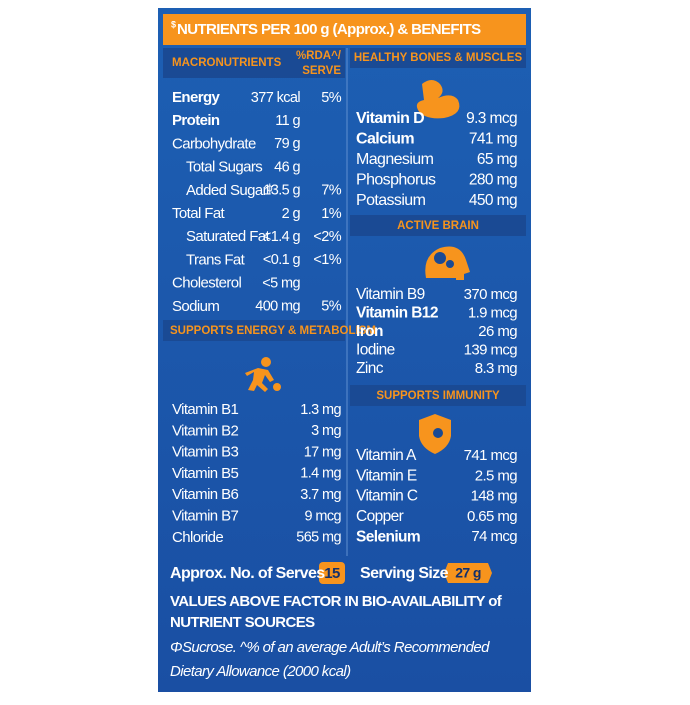 The height and width of the screenshot is (705, 690). I want to click on note: NUTRIENT SOURCES, so click(242, 622).